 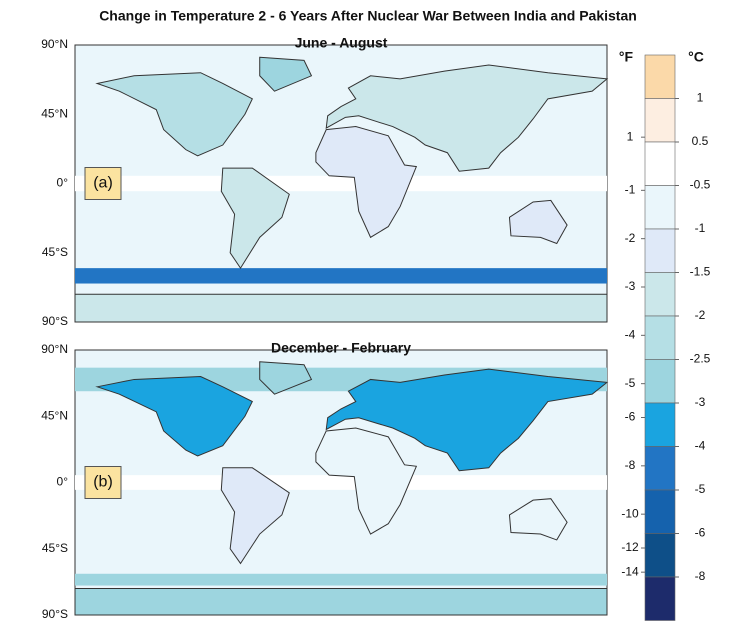 What do you see at coordinates (700, 533) in the screenshot?
I see `celsius-tick-label: -6` at bounding box center [700, 533].